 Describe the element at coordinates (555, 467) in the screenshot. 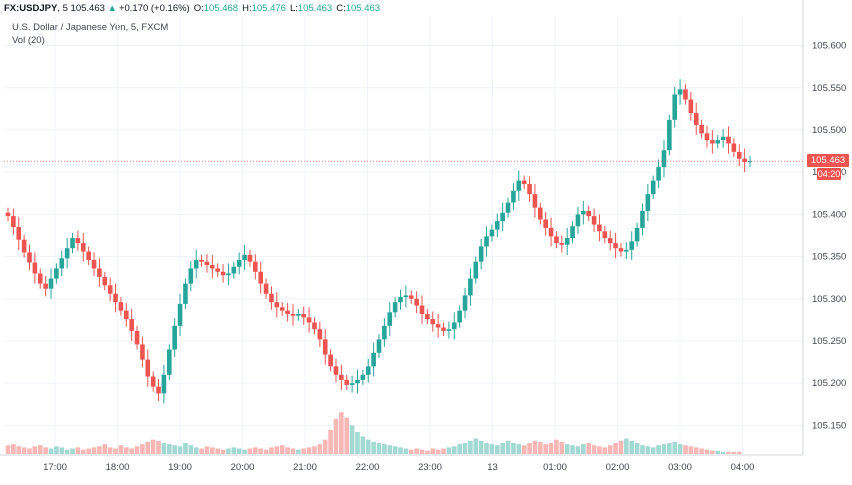

I see `x-tick-label: 01:00` at that location.